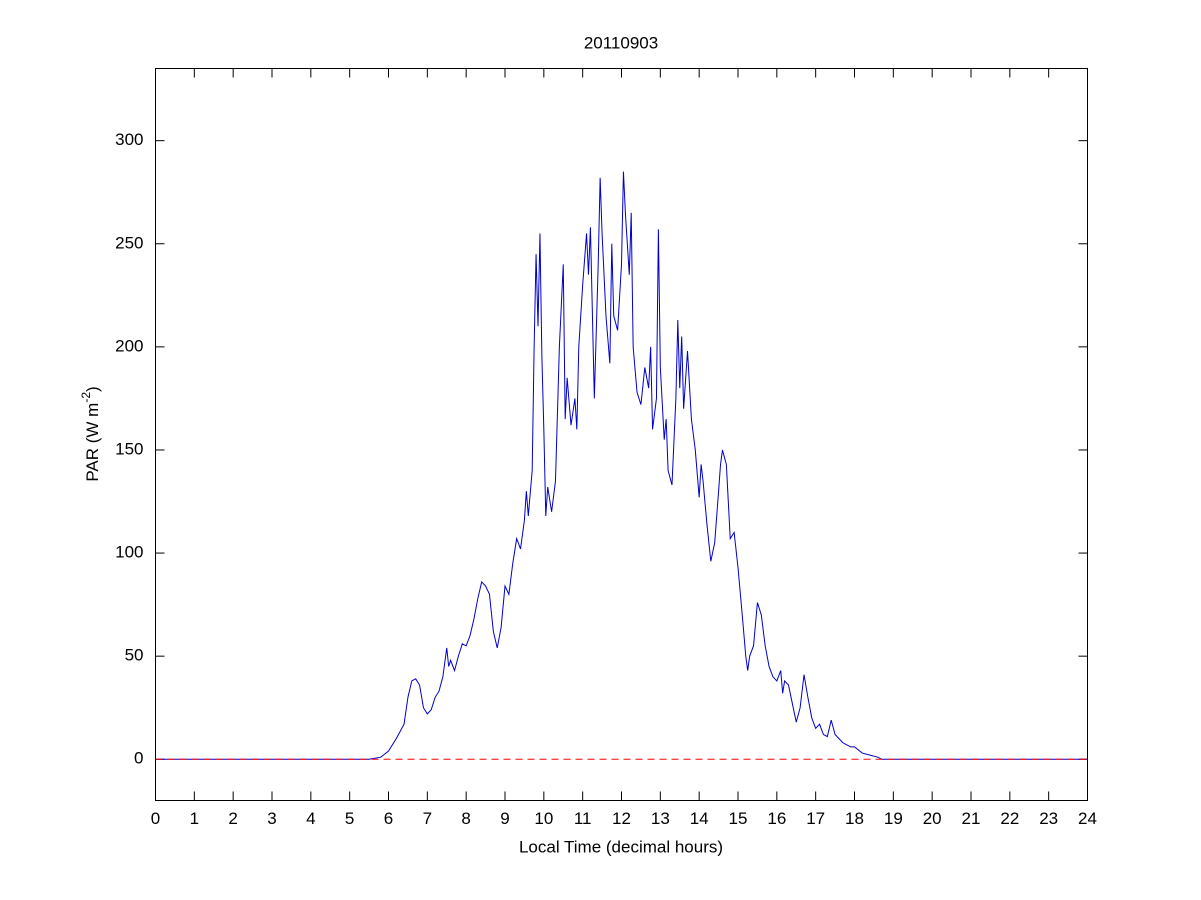 This screenshot has width=1201, height=900. I want to click on y-tick-label: 300, so click(129, 139).